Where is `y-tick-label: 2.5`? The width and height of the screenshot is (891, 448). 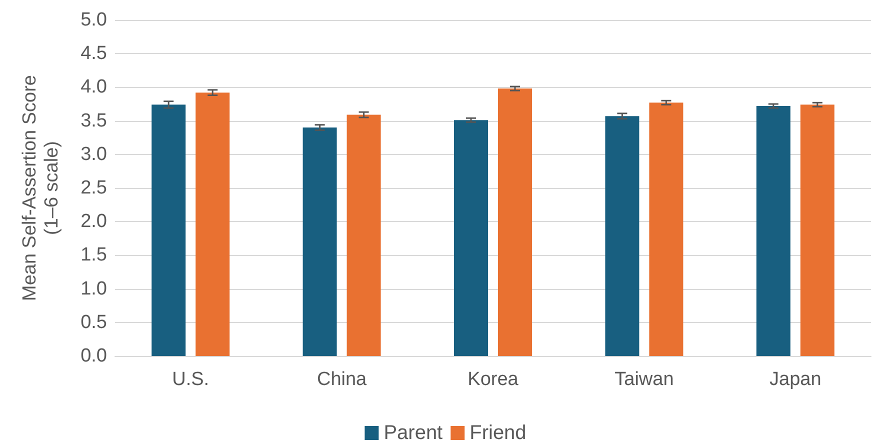 y-tick-label: 2.5 is located at coordinates (93, 188).